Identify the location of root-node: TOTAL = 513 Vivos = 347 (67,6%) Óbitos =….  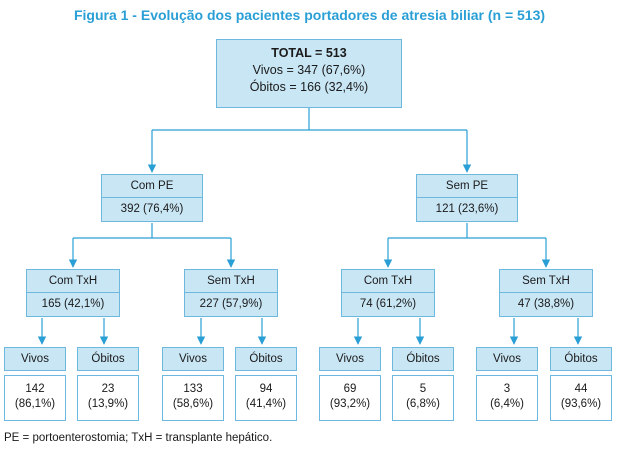
(309, 73).